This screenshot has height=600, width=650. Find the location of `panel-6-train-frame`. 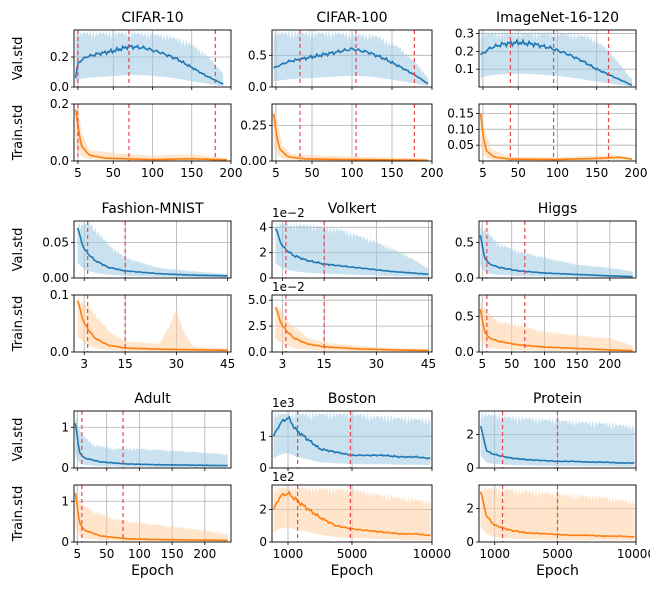

panel-6-train-frame is located at coordinates (152, 513).